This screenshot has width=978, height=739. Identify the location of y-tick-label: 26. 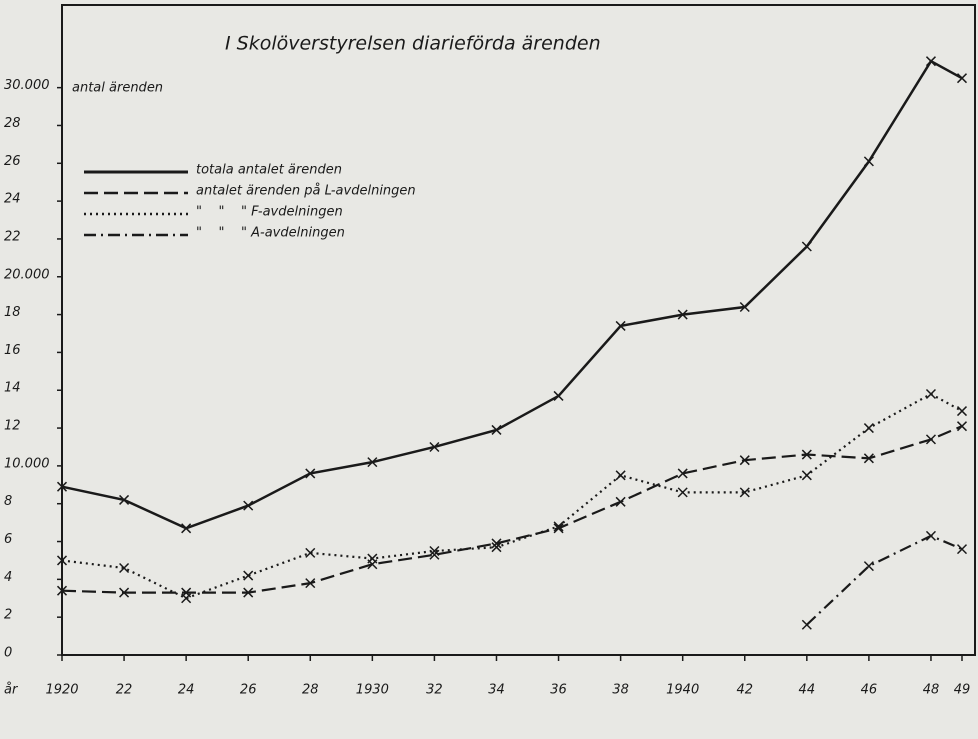
(12, 161).